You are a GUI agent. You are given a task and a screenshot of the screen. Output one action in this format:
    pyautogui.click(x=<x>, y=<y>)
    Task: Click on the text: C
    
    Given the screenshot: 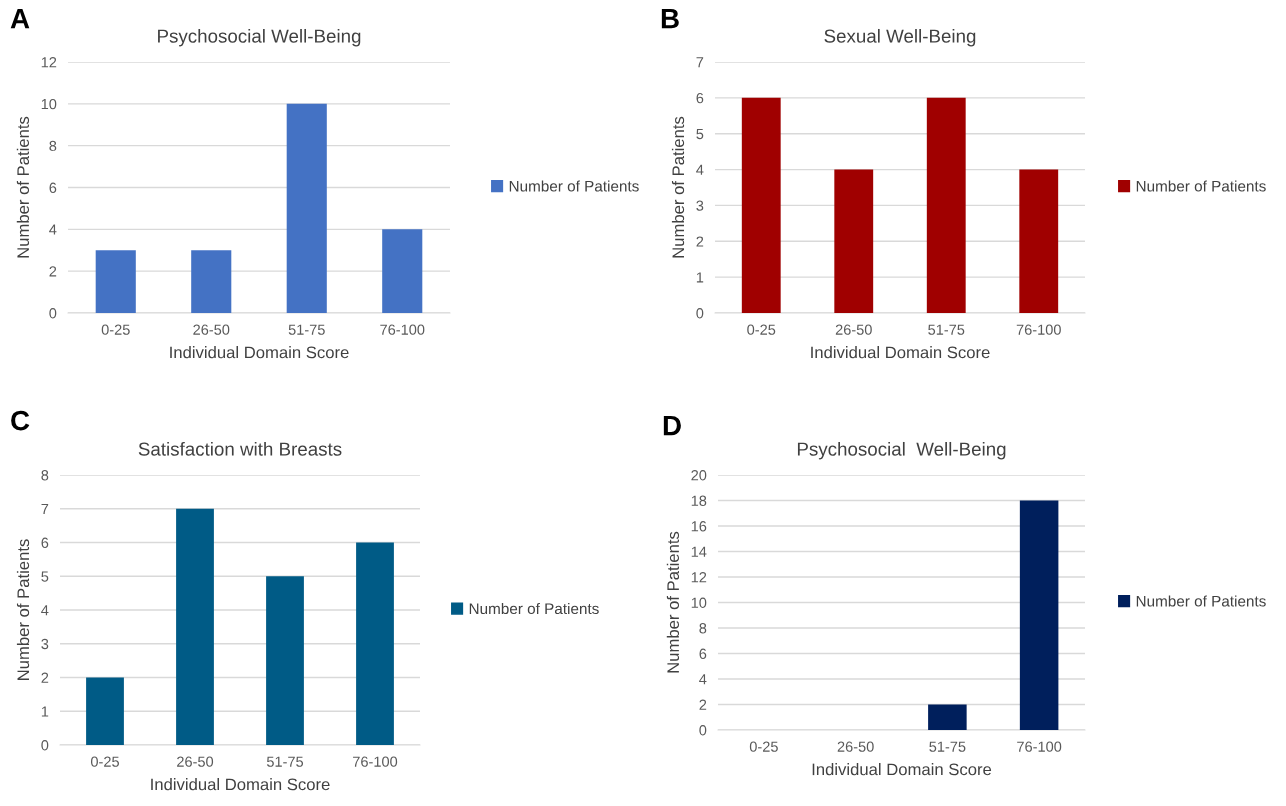 What is the action you would take?
    pyautogui.click(x=20, y=420)
    